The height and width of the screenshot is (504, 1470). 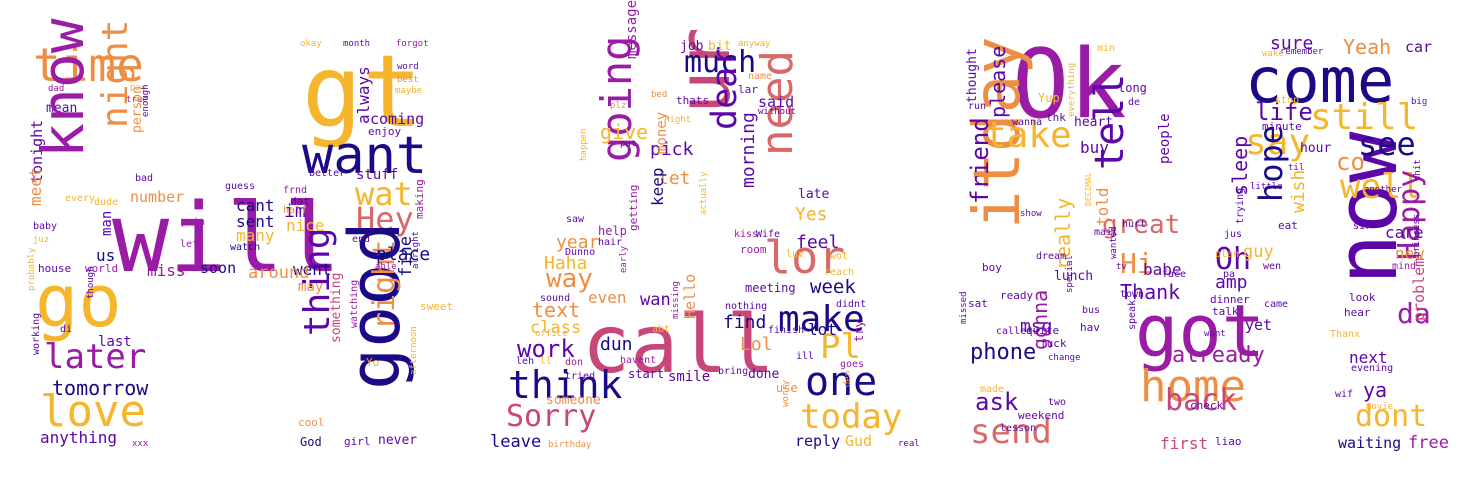 I want to click on word: bring, so click(x=733, y=371).